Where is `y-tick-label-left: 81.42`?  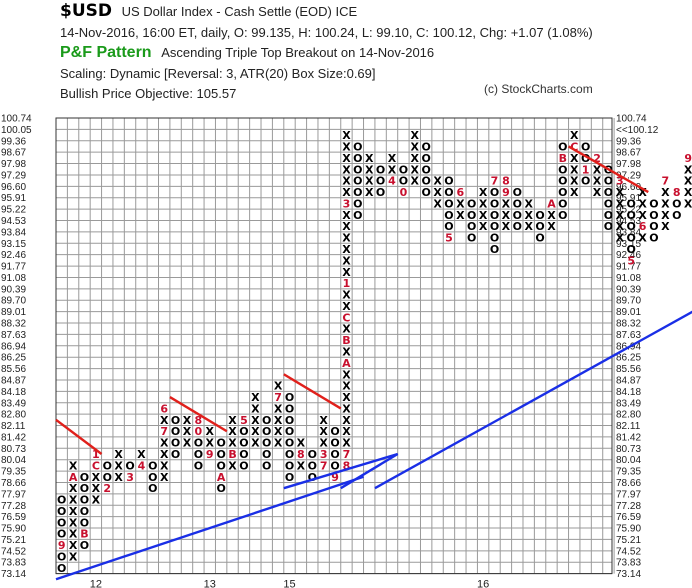 y-tick-label-left: 81.42 is located at coordinates (13, 437).